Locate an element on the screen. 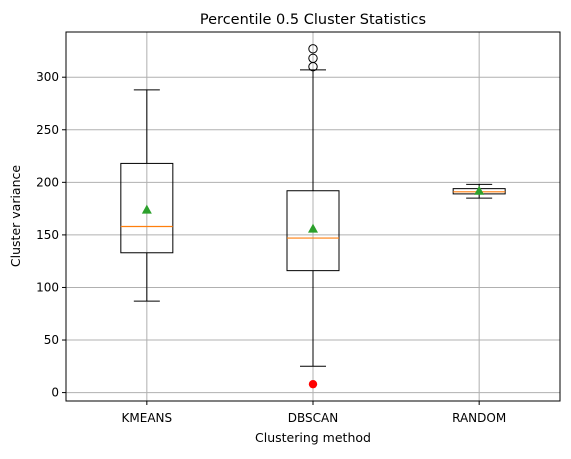 Image resolution: width=571 pixels, height=459 pixels. x-tick-label: KMEANS is located at coordinates (147, 418).